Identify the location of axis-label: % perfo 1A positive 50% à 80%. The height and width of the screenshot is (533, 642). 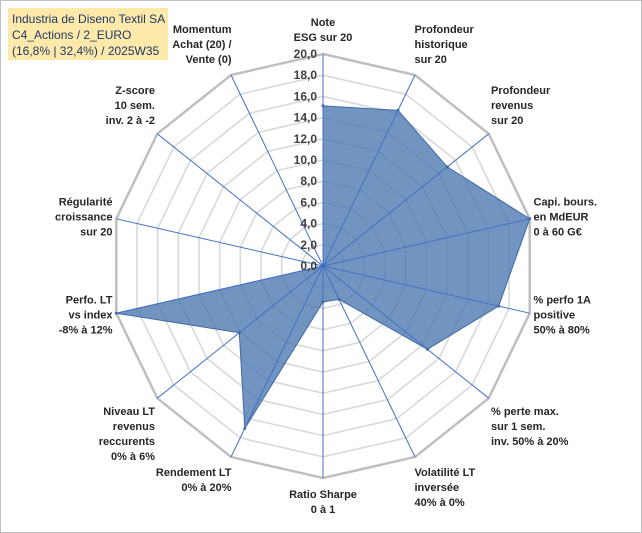
(563, 316).